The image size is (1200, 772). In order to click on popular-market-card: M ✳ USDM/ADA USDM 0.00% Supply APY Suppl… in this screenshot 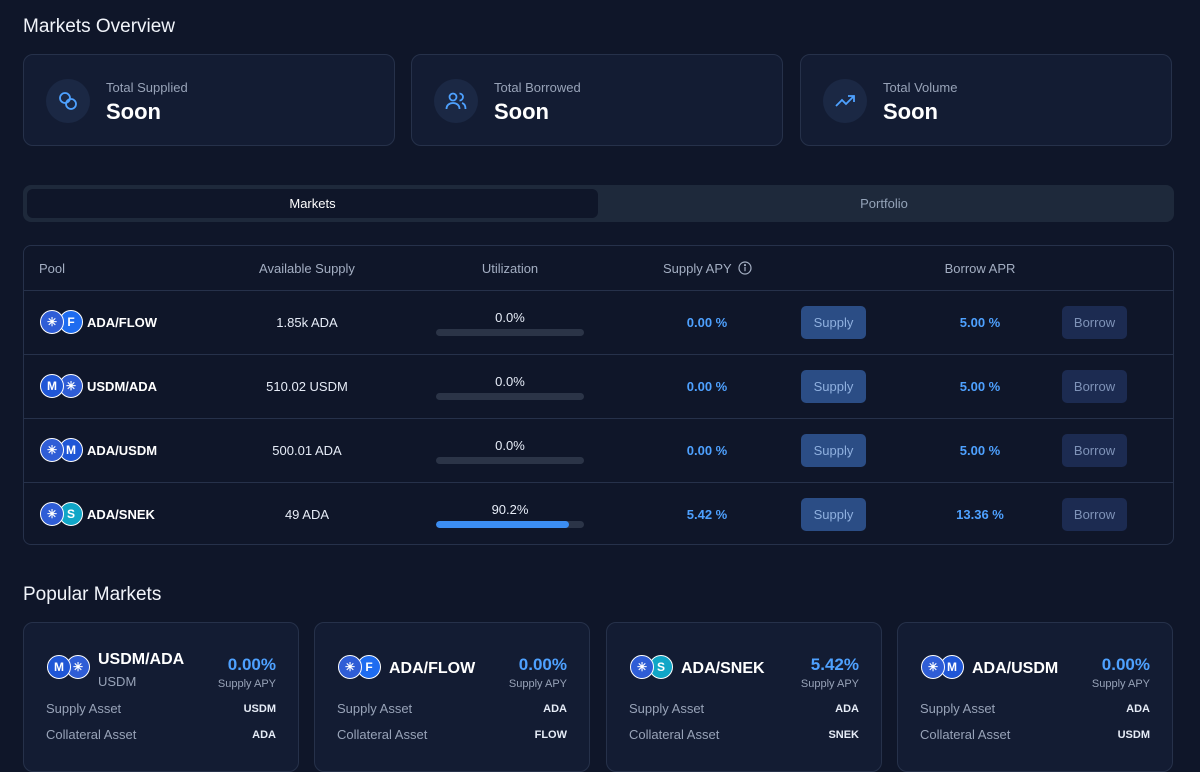, I will do `click(161, 697)`.